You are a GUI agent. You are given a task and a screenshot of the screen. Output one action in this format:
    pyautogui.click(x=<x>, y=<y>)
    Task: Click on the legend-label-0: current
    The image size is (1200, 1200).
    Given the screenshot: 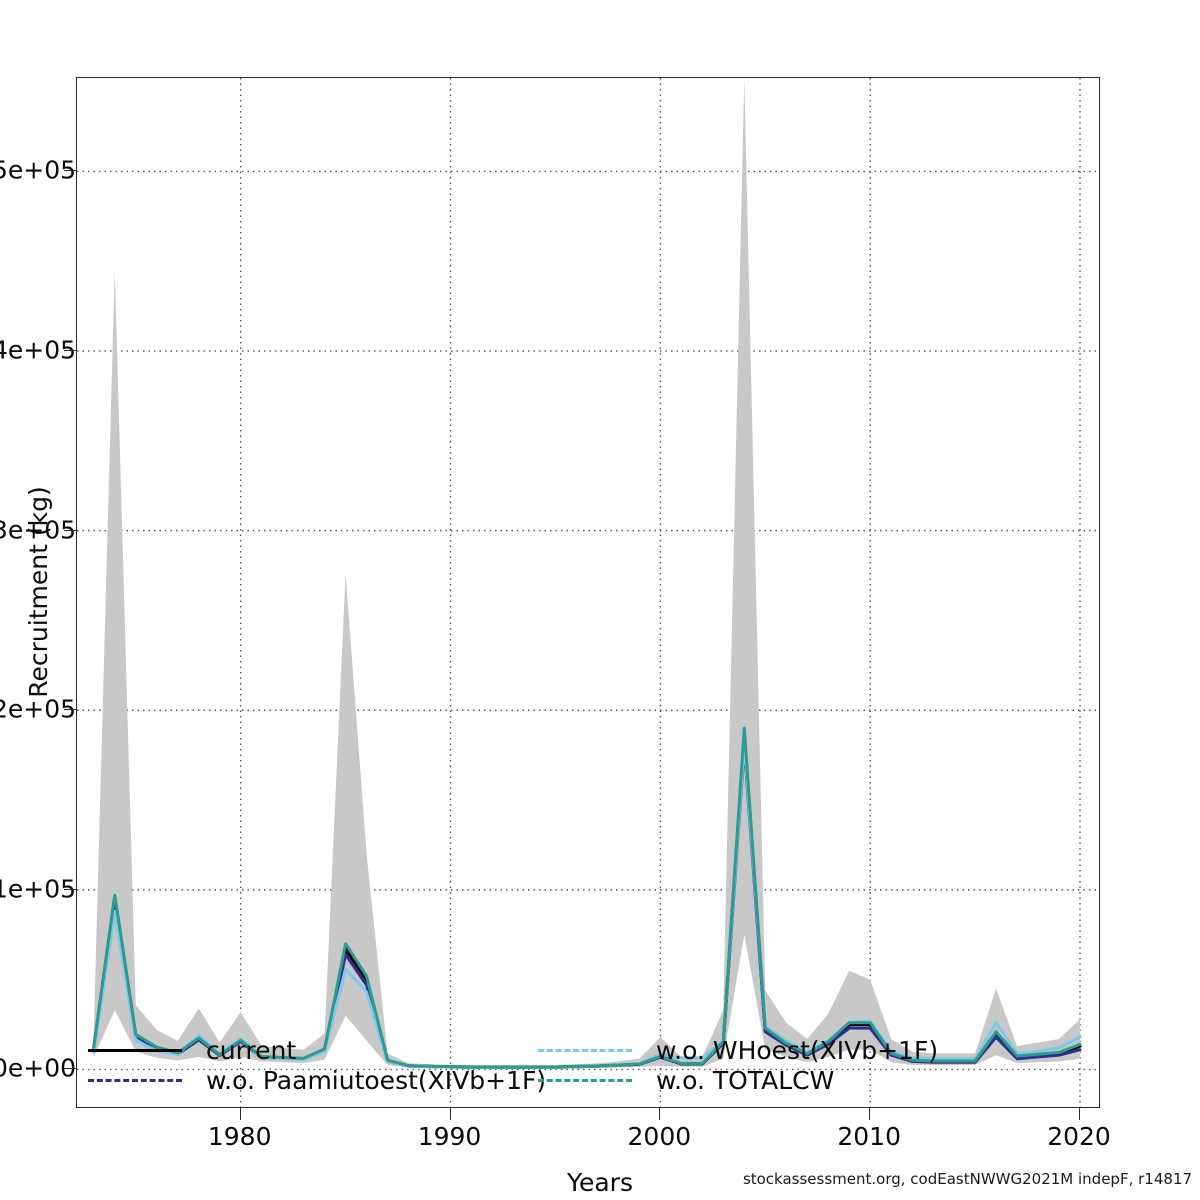 What is the action you would take?
    pyautogui.click(x=251, y=1050)
    